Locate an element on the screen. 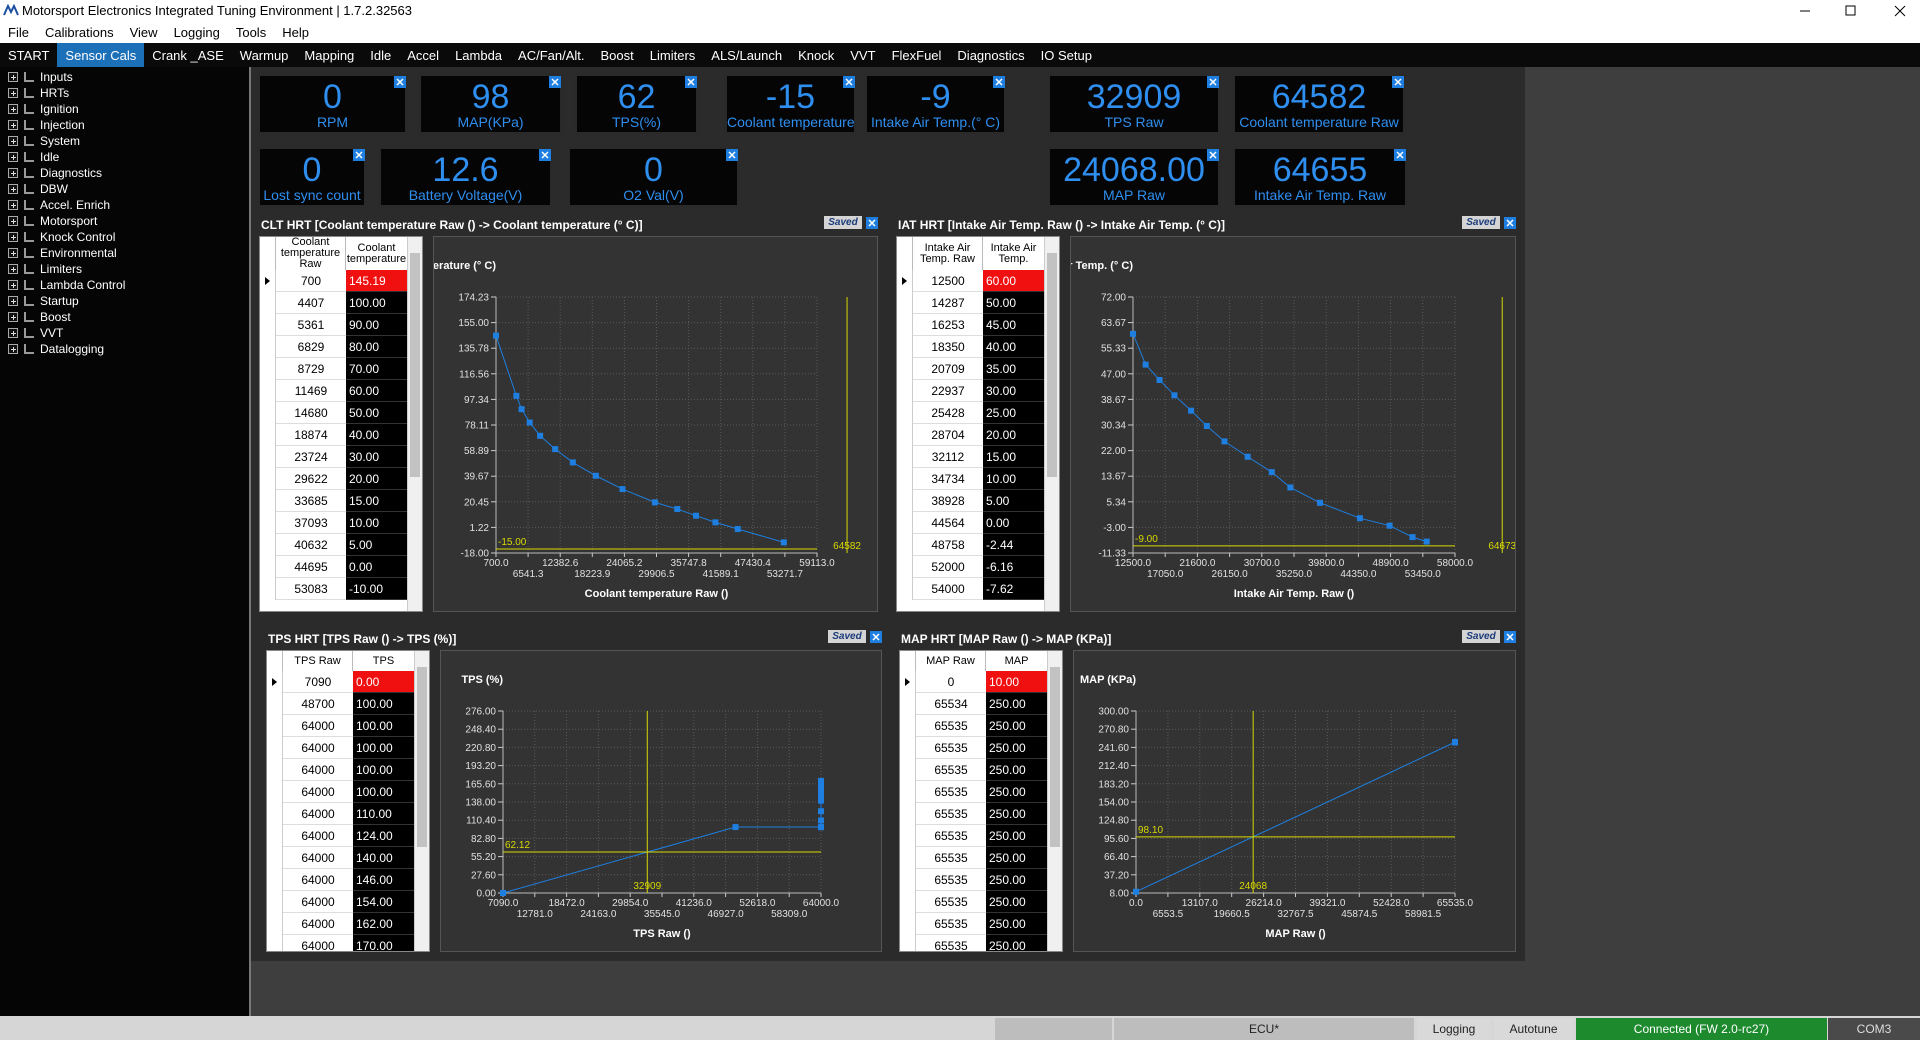 Image resolution: width=1920 pixels, height=1040 pixels. tree-item: System is located at coordinates (44, 141).